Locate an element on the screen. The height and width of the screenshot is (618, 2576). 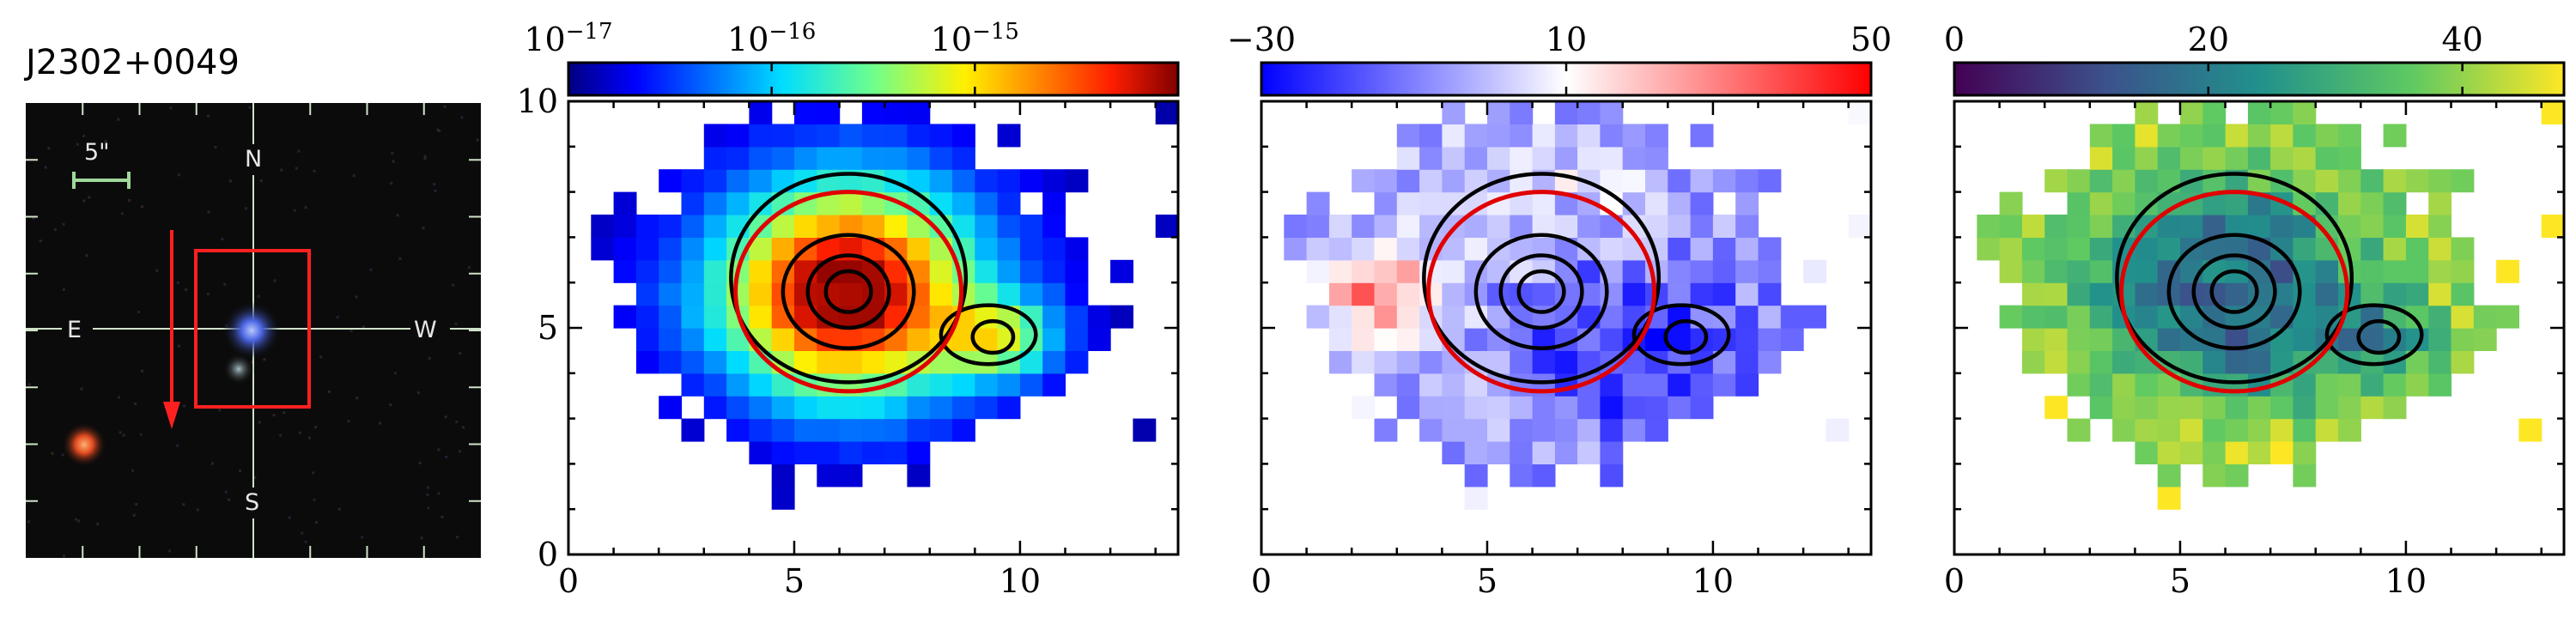
x-tick-label: 0 is located at coordinates (1261, 581).